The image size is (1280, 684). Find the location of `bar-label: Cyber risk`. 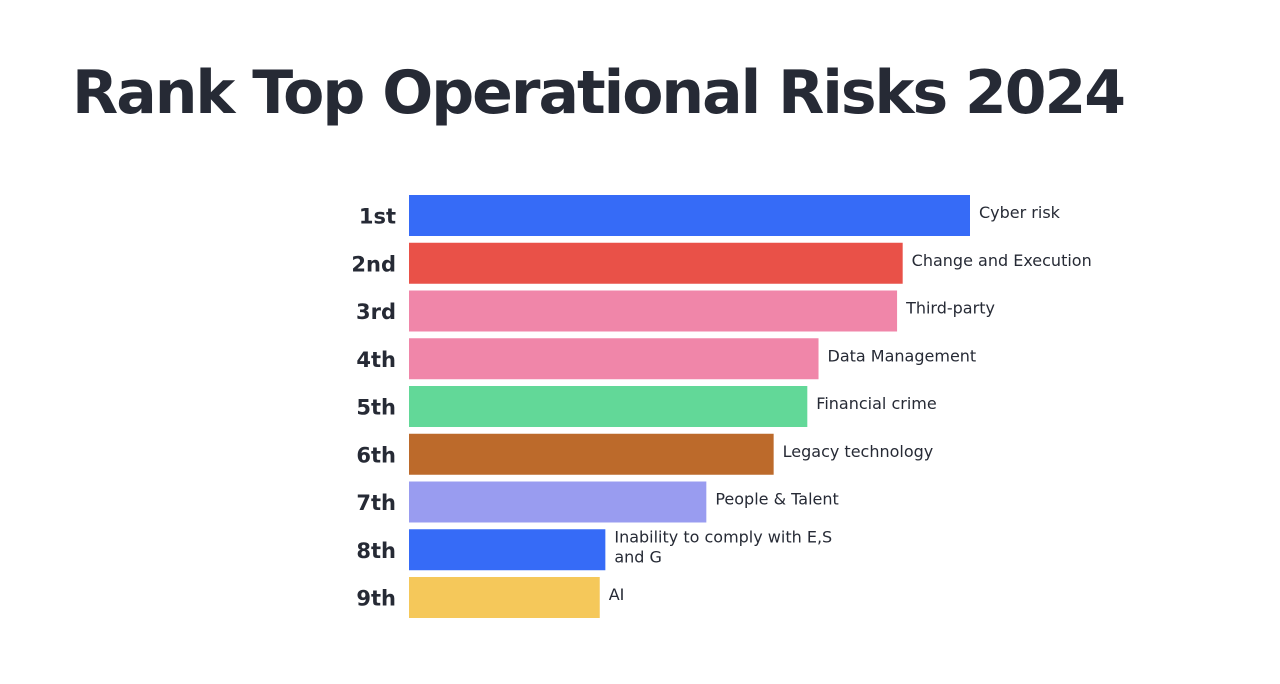

bar-label: Cyber risk is located at coordinates (1020, 212).